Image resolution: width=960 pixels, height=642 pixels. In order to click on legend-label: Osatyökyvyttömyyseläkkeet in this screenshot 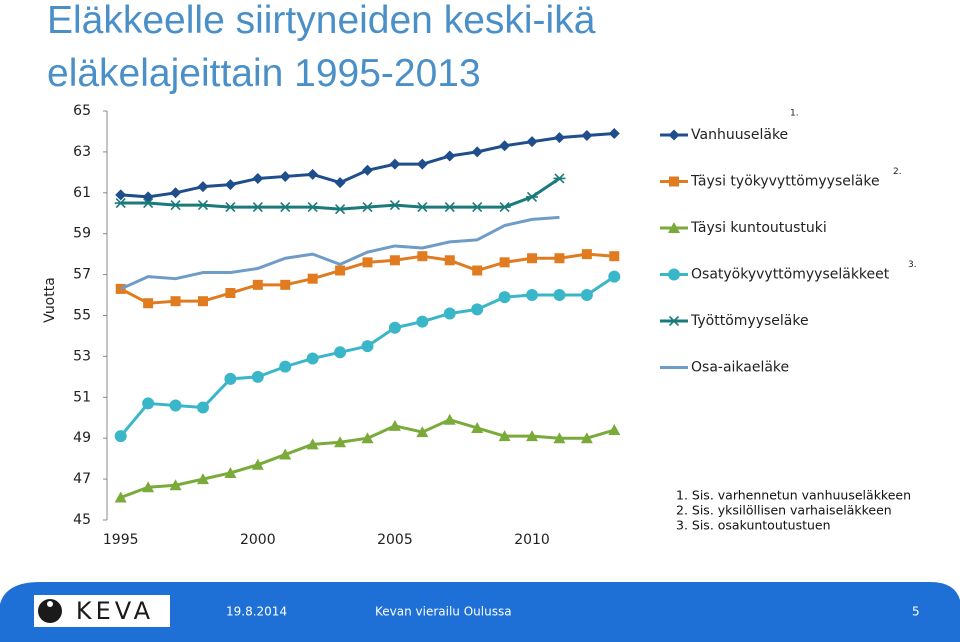, I will do `click(790, 275)`.